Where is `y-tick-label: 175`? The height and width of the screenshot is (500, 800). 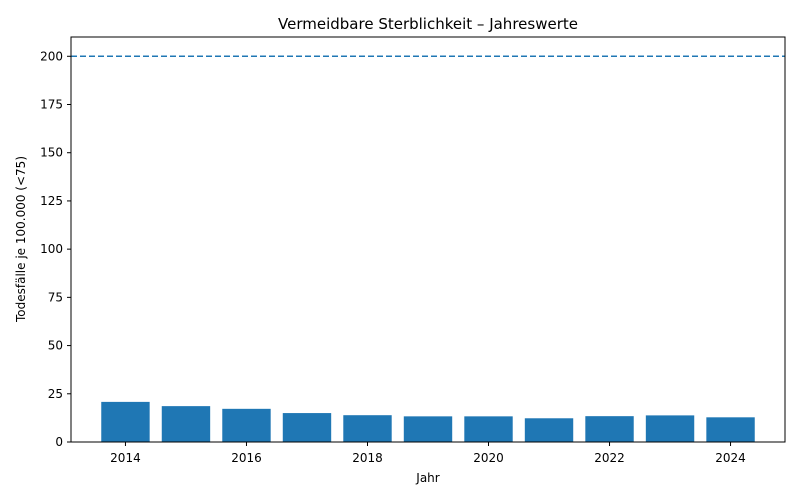
y-tick-label: 175 is located at coordinates (51, 105).